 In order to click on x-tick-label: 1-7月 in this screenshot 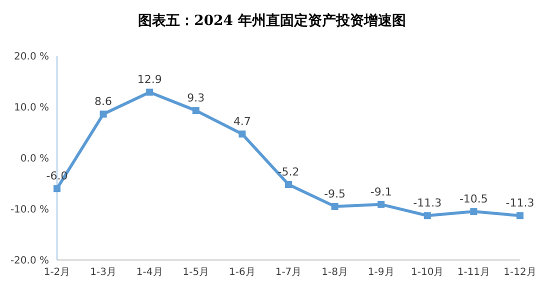, I will do `click(288, 272)`.